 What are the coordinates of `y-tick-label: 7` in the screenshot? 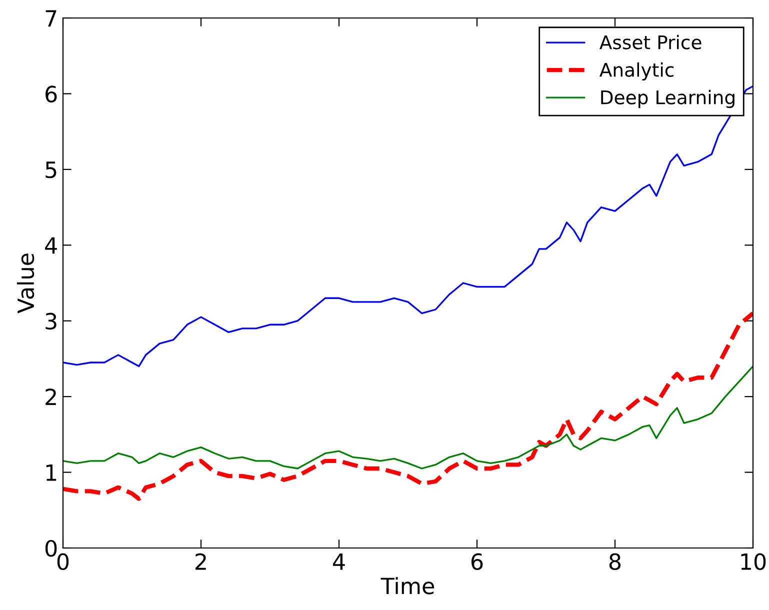 It's located at (51, 18).